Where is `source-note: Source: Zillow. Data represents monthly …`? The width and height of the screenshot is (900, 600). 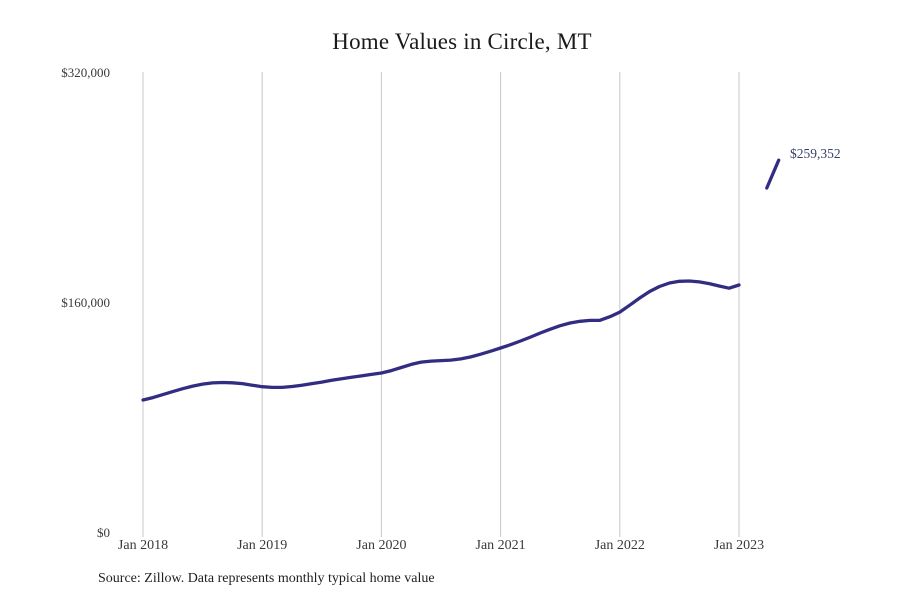
source-note: Source: Zillow. Data represents monthly … is located at coordinates (266, 578).